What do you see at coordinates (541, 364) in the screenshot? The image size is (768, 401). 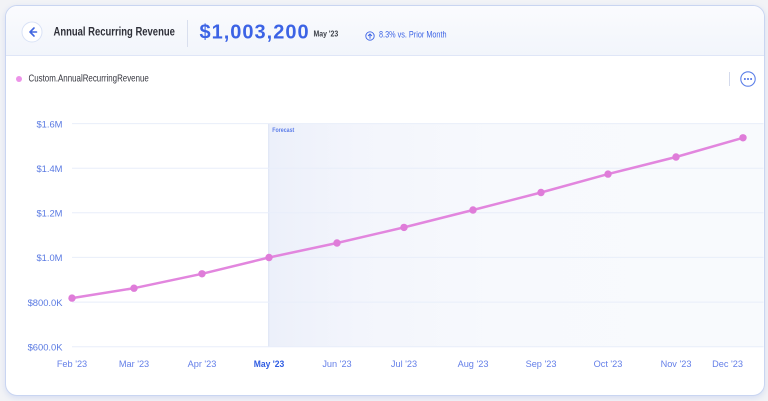 I see `svg-text: Sep '23` at bounding box center [541, 364].